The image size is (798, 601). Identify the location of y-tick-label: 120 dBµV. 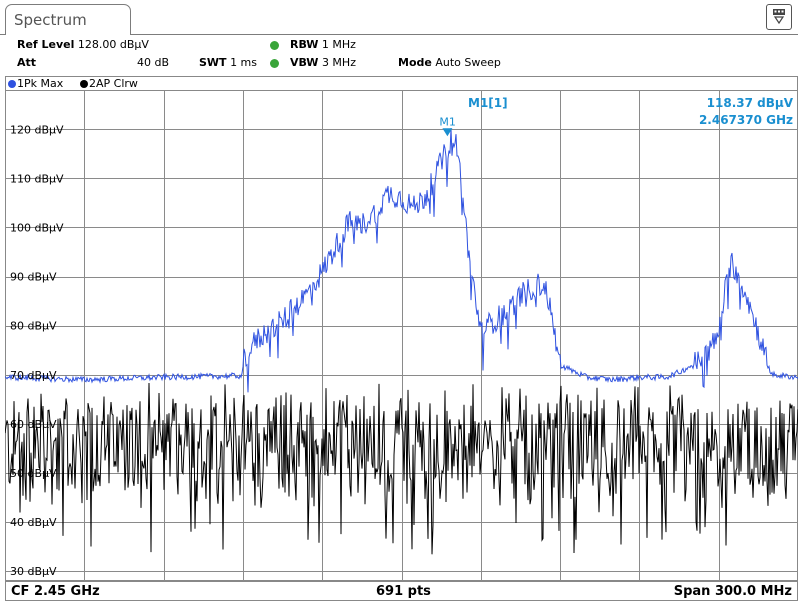
(37, 129).